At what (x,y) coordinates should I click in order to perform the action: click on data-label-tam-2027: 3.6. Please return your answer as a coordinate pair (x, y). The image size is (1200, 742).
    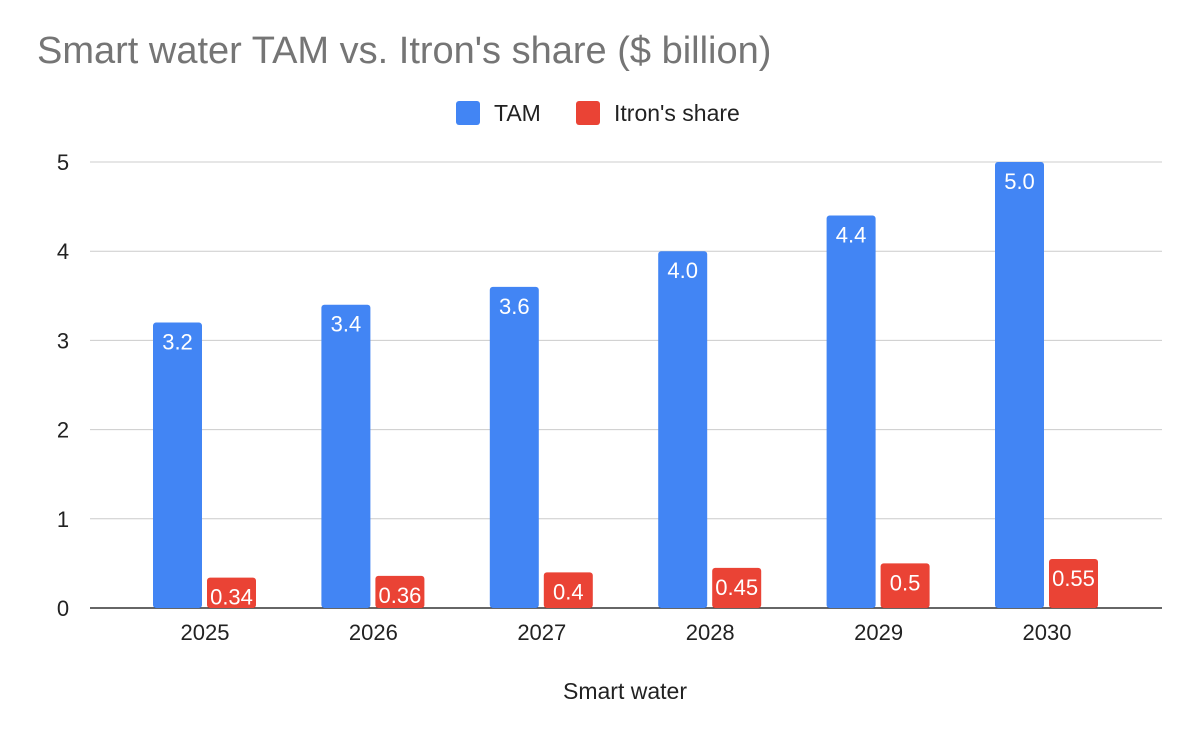
    Looking at the image, I should click on (514, 306).